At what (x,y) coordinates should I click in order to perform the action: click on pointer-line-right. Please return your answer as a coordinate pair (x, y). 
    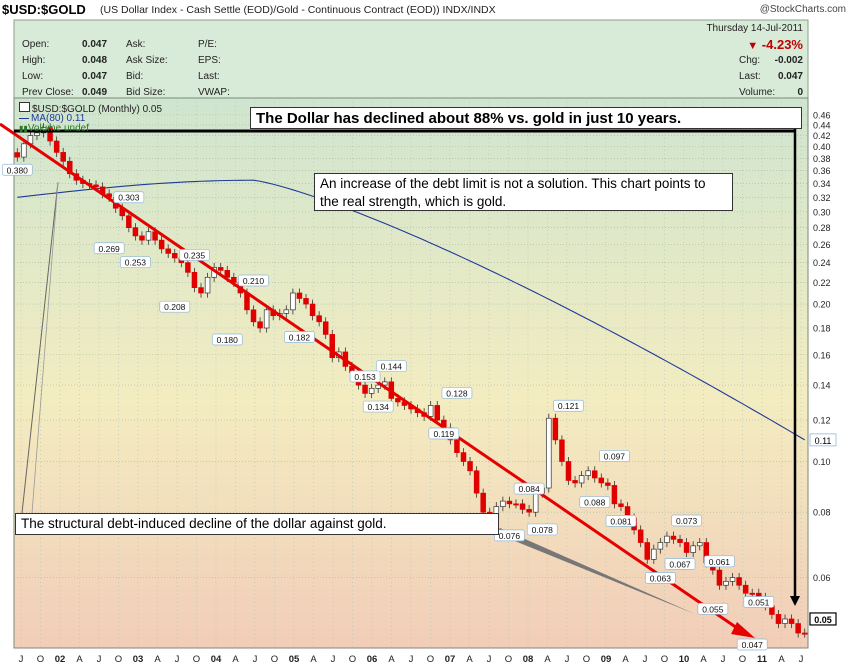
    Looking at the image, I should click on (595, 571).